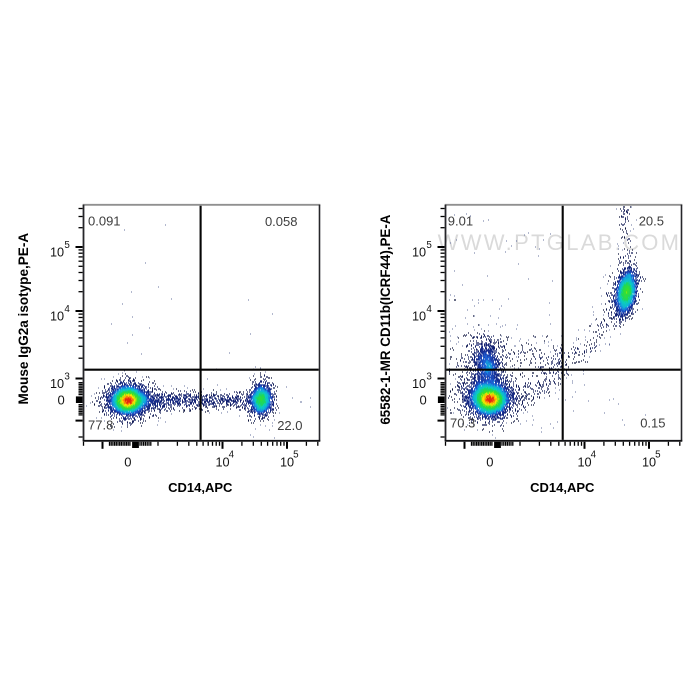  Describe the element at coordinates (651, 221) in the screenshot. I see `svg-text: 20.5` at that location.